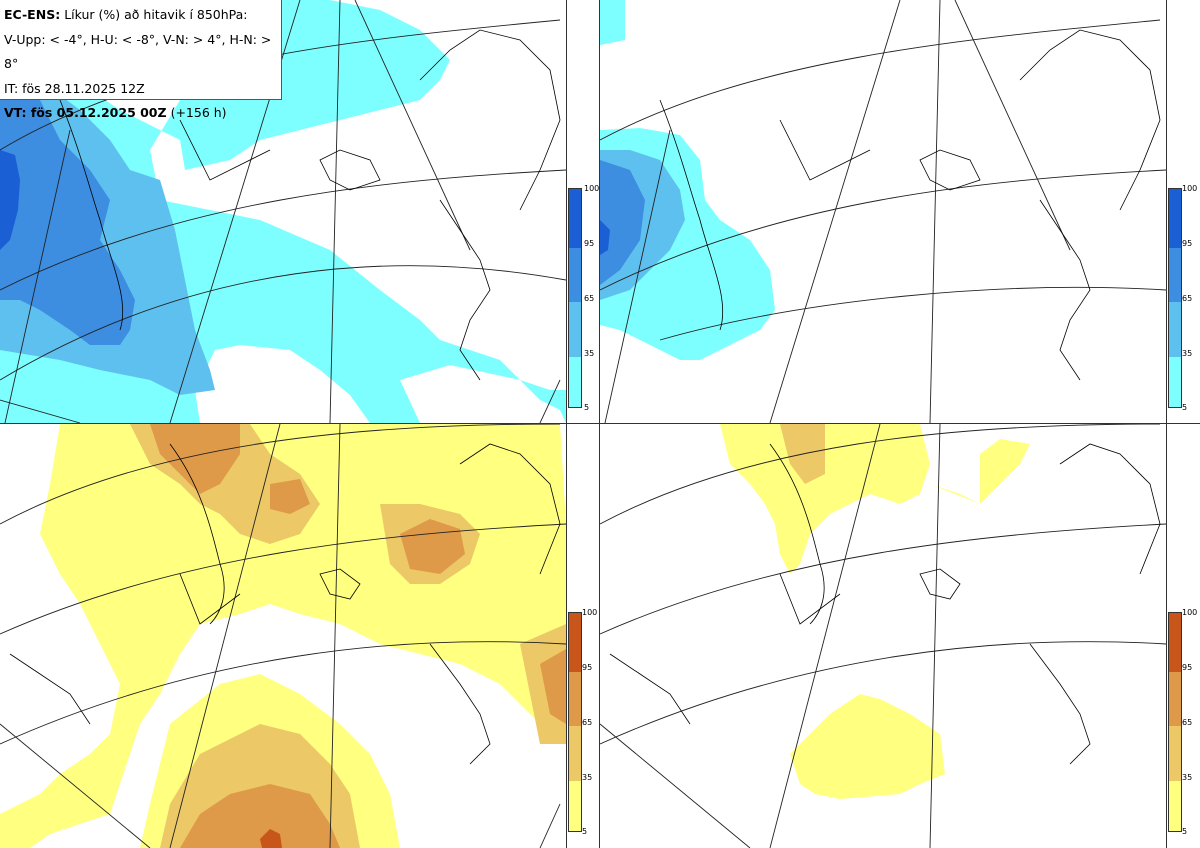 The image size is (1200, 848). I want to click on colorbar-warm-right, so click(1175, 722).